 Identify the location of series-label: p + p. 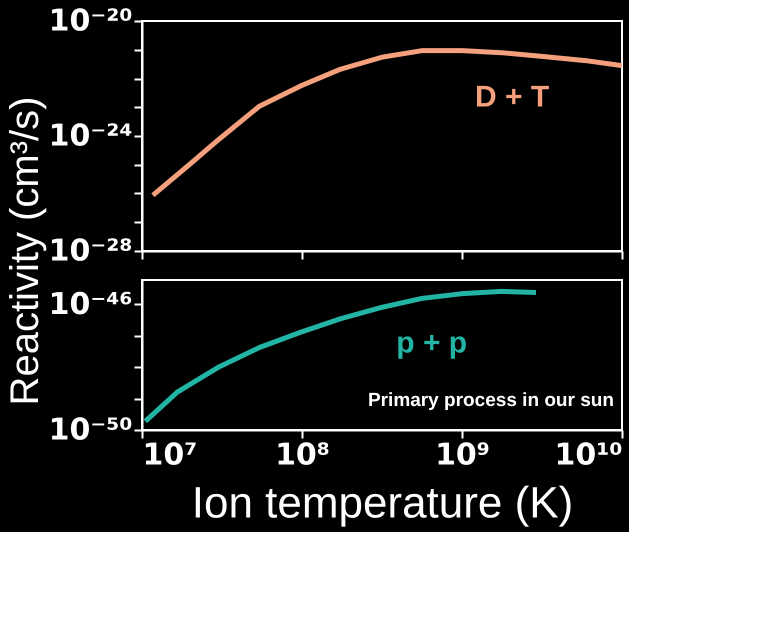
(432, 343).